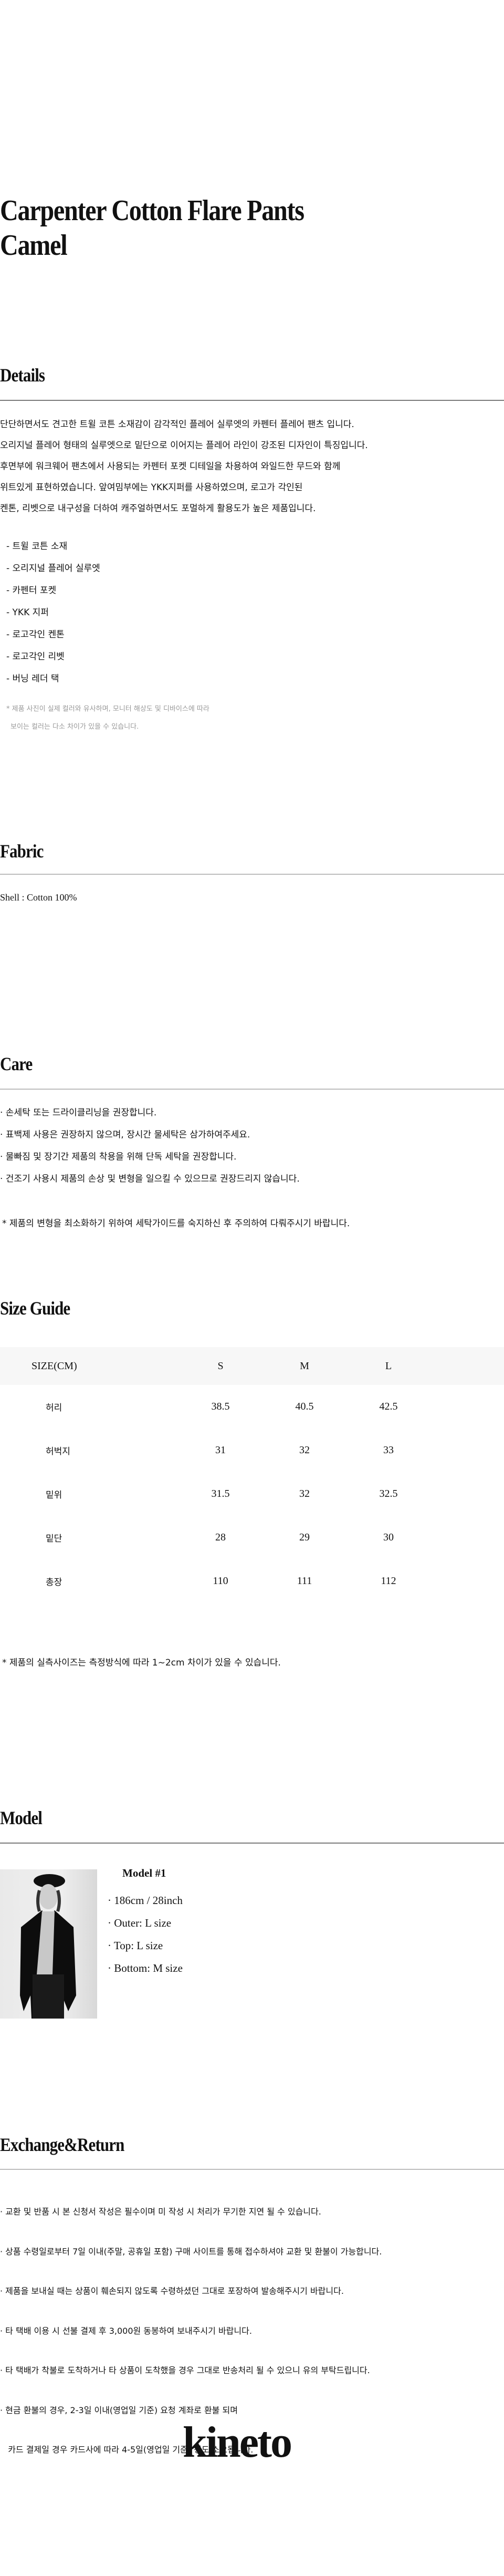  What do you see at coordinates (252, 1581) in the screenshot?
I see `table-row: 총장 110 111 112` at bounding box center [252, 1581].